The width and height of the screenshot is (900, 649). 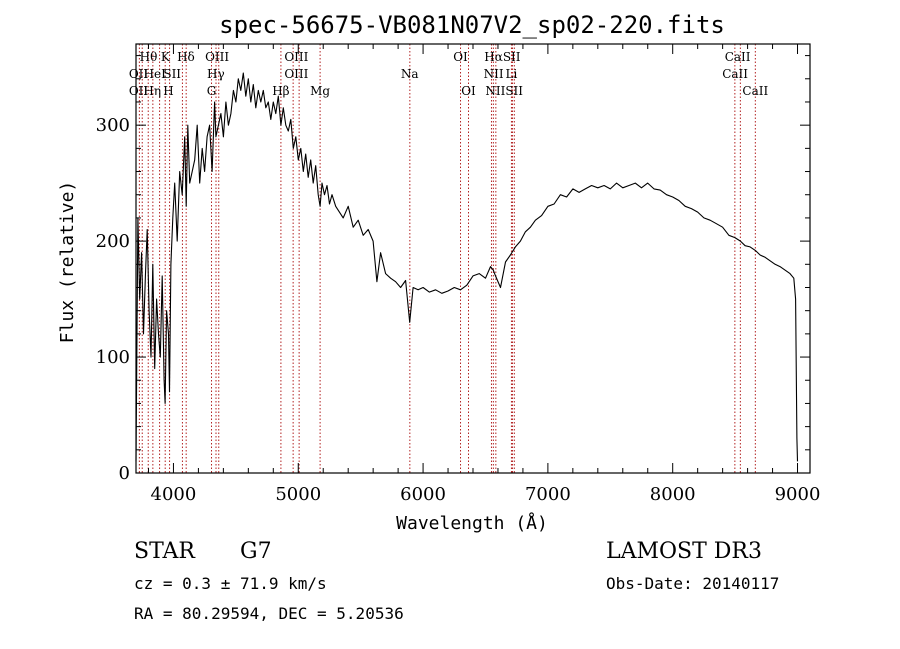 What do you see at coordinates (216, 74) in the screenshot?
I see `marker-label-hγ: Hγ` at bounding box center [216, 74].